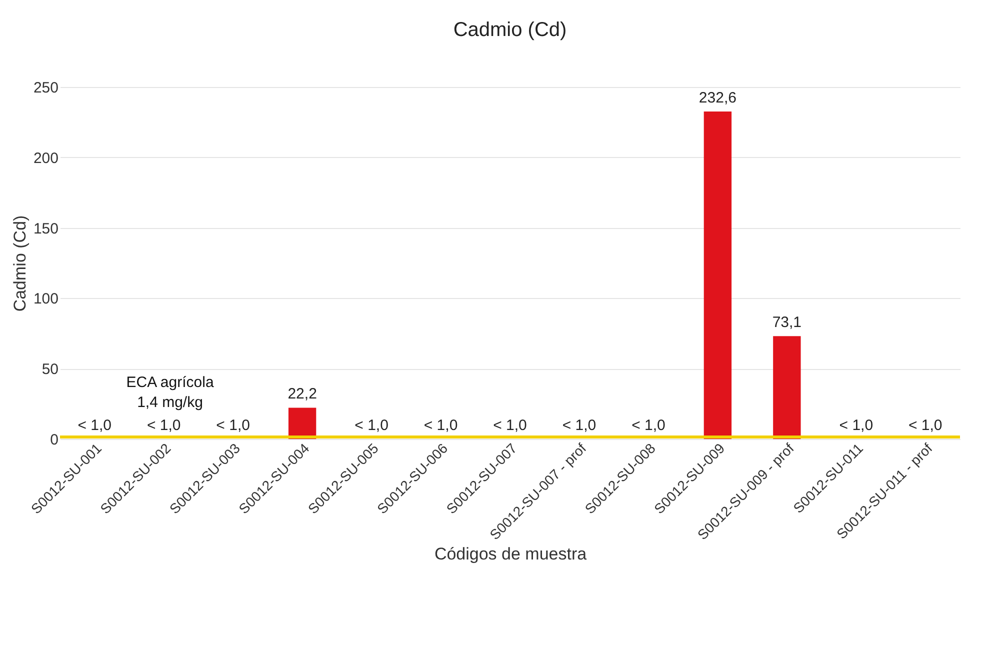 The image size is (998, 650). Describe the element at coordinates (510, 30) in the screenshot. I see `chart-title: Cadmio (Cd)` at that location.